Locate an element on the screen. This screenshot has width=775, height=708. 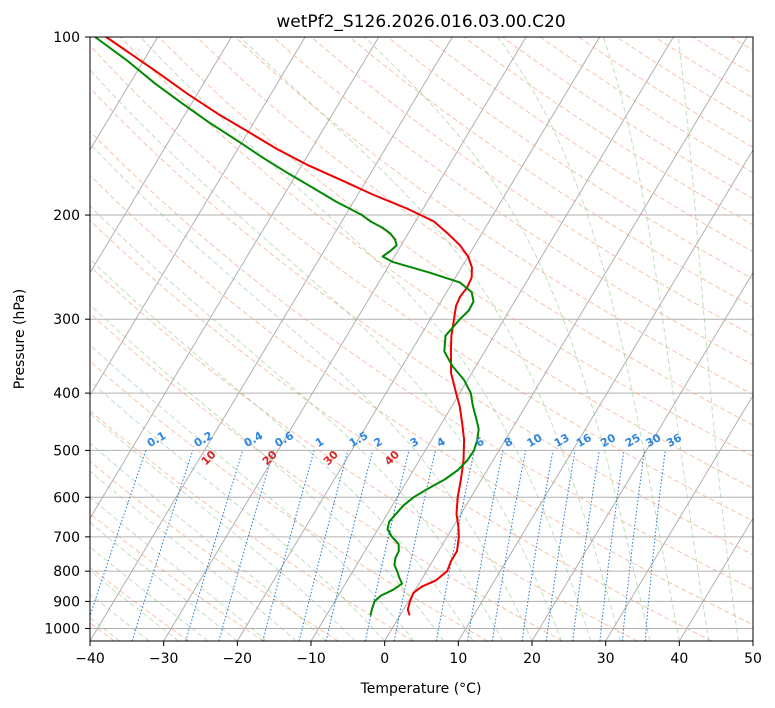
y-tick-label: 700 is located at coordinates (66, 538).